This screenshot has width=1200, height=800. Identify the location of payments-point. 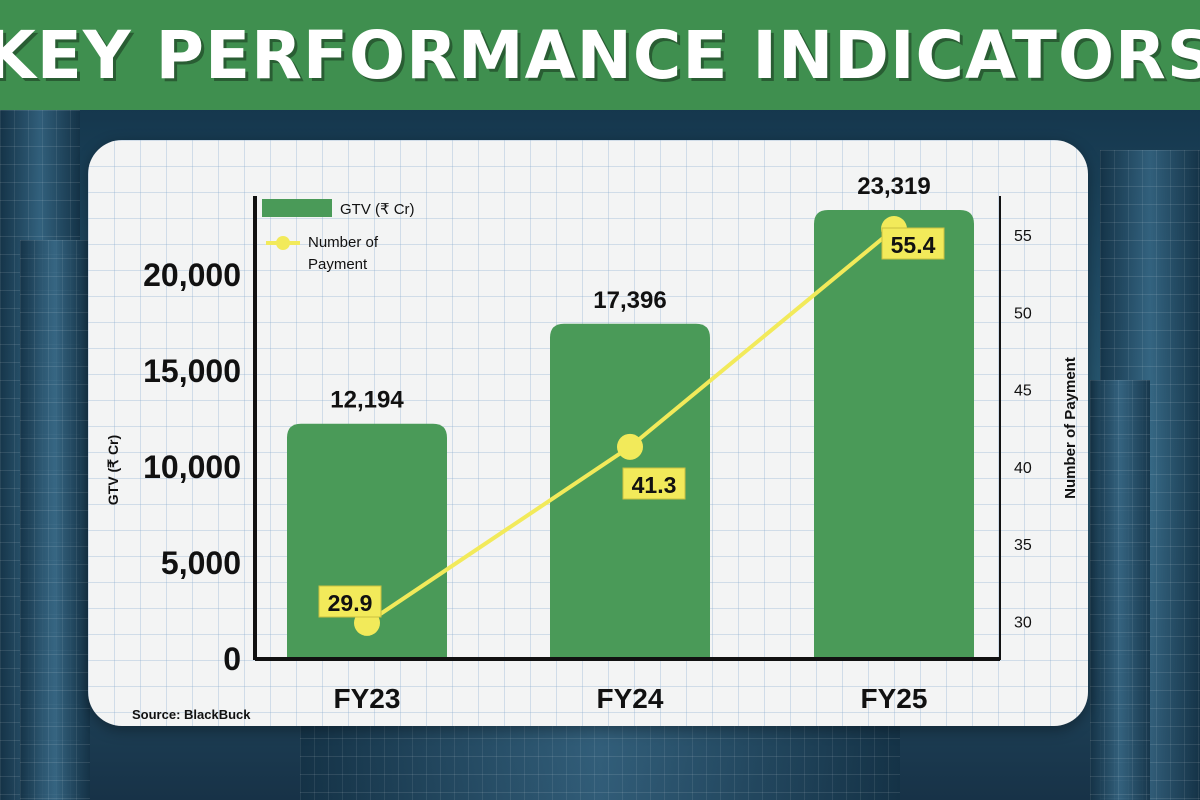
(630, 446).